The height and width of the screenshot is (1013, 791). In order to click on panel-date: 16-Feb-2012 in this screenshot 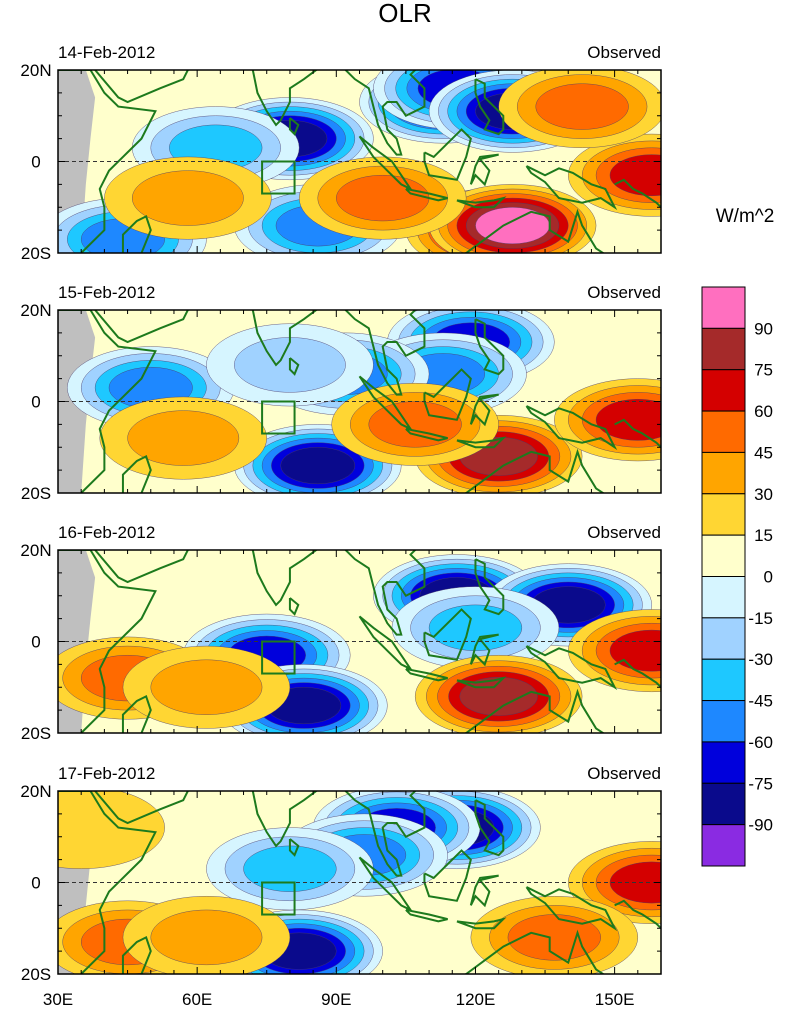, I will do `click(106, 532)`.